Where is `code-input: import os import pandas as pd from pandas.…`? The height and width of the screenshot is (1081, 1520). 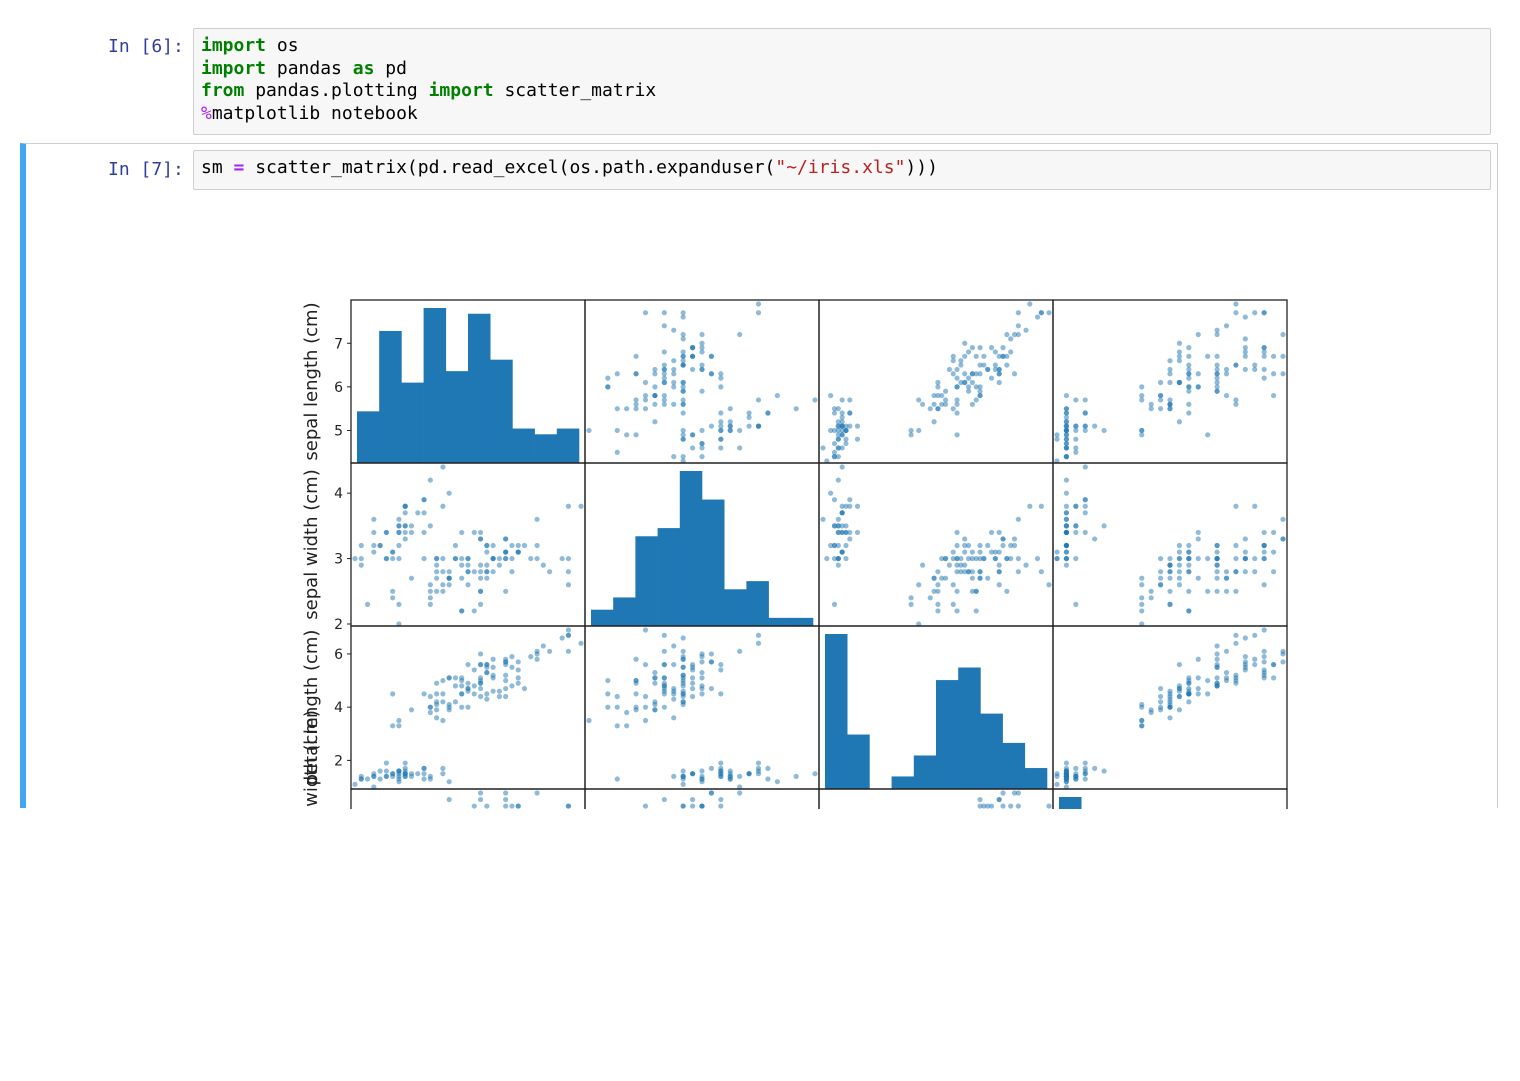 code-input: import os import pandas as pd from pandas.… is located at coordinates (842, 81).